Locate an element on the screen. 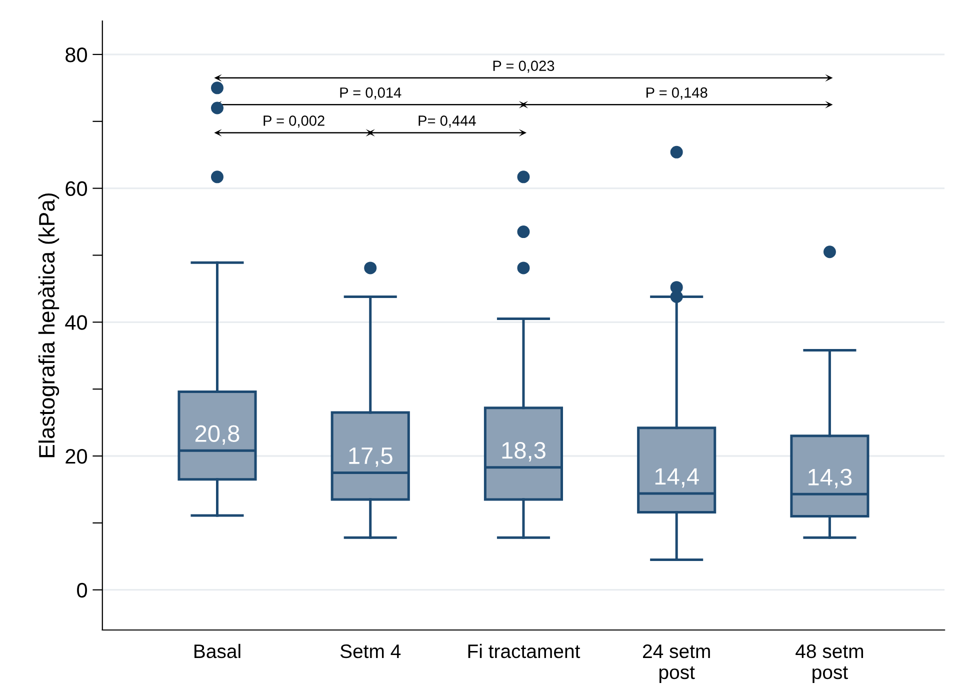 This screenshot has width=957, height=700. text: 18,3 is located at coordinates (524, 452).